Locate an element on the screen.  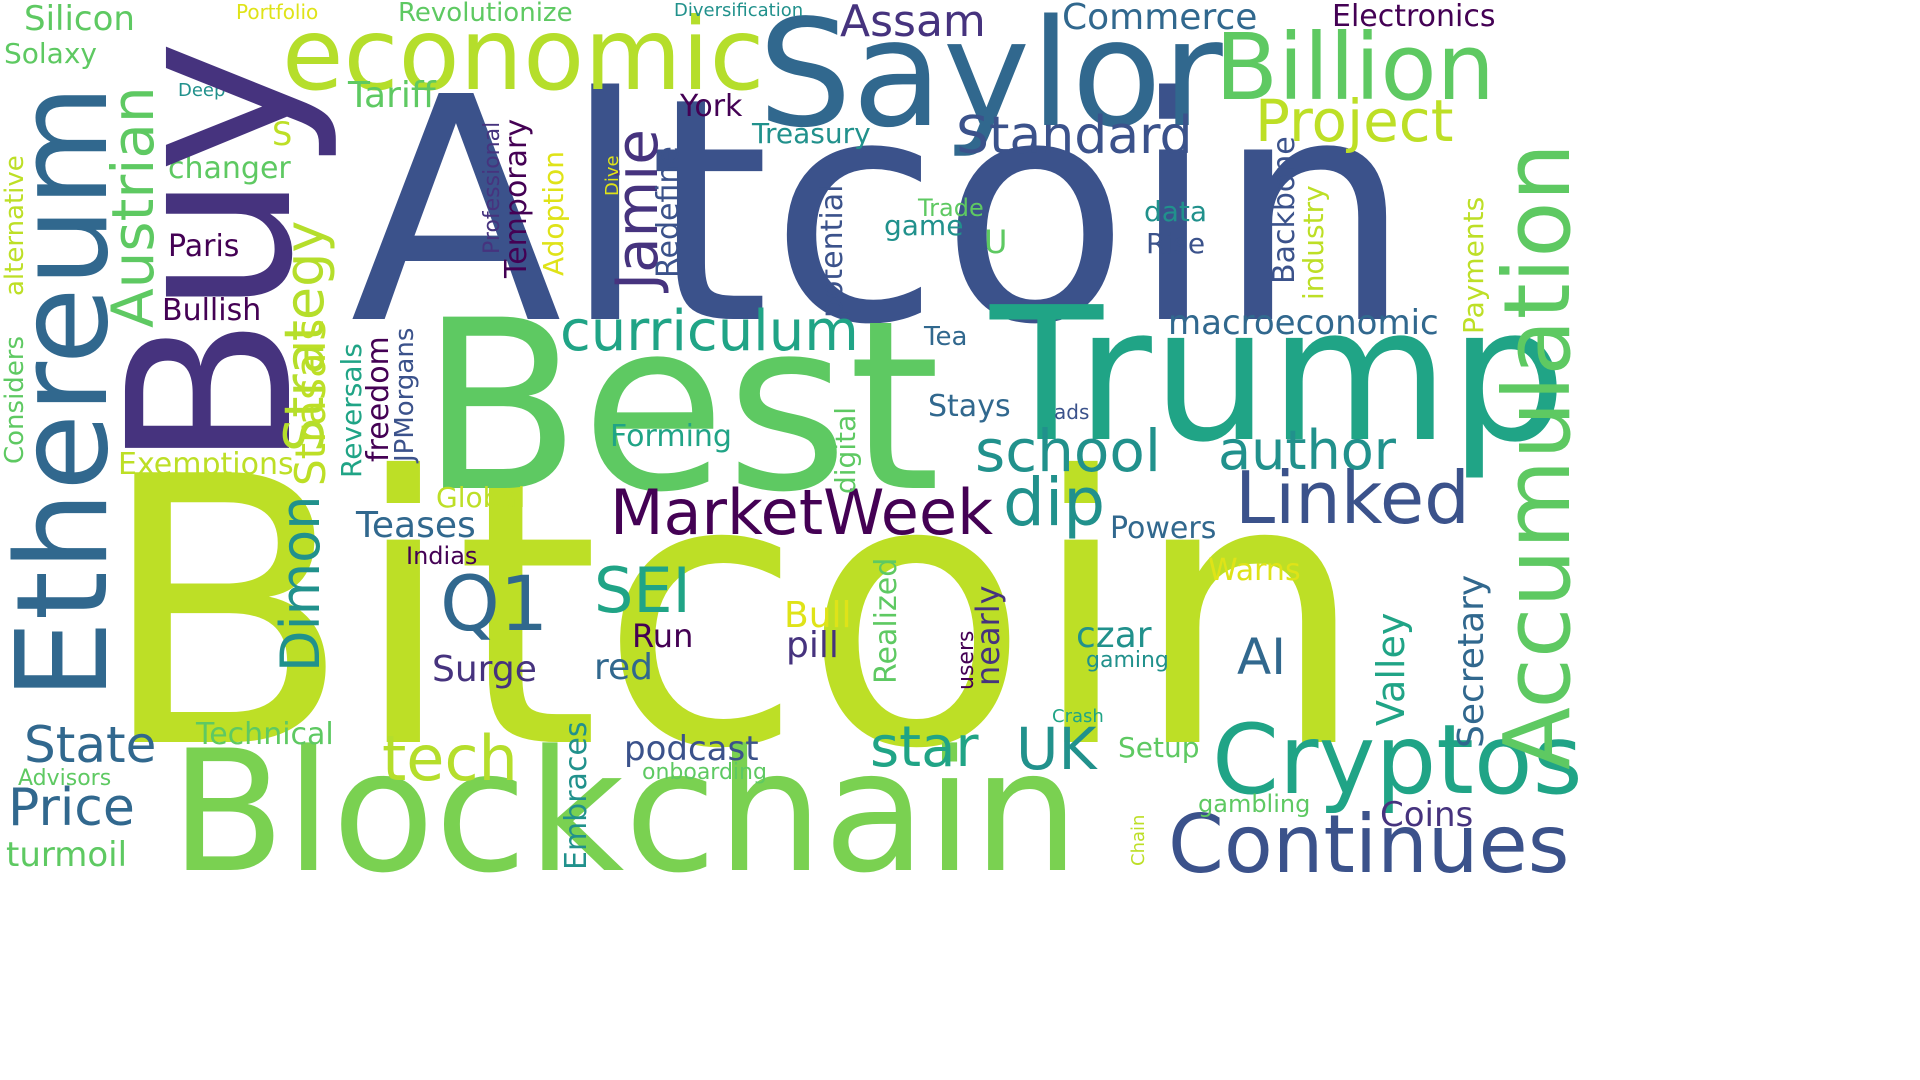
word-bullish: Bullish is located at coordinates (212, 310).